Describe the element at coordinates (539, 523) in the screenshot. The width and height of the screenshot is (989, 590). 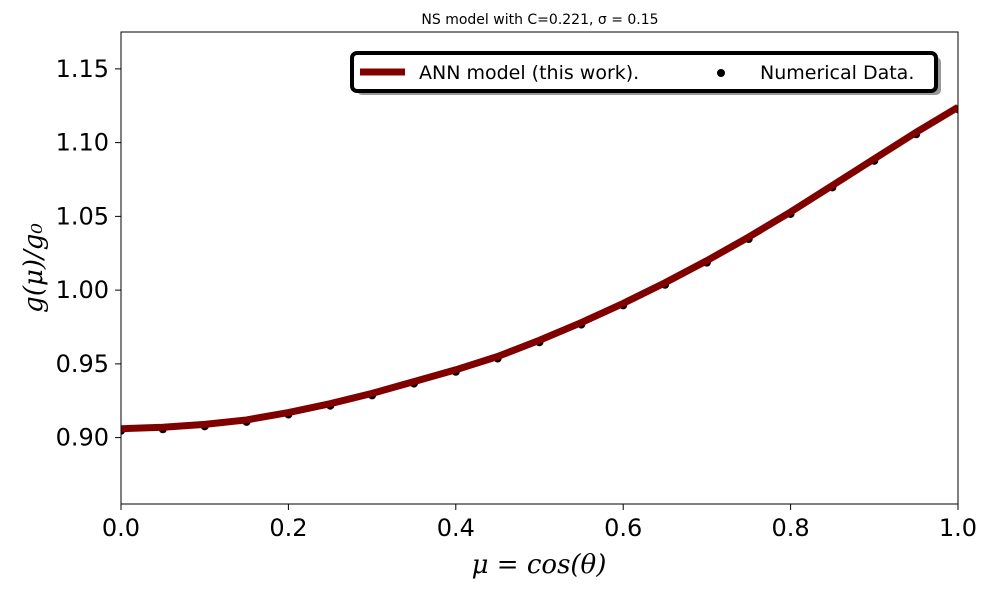
I see `x-axis: 0.0 0.2 0.4 0.6 0.8 1.0` at that location.